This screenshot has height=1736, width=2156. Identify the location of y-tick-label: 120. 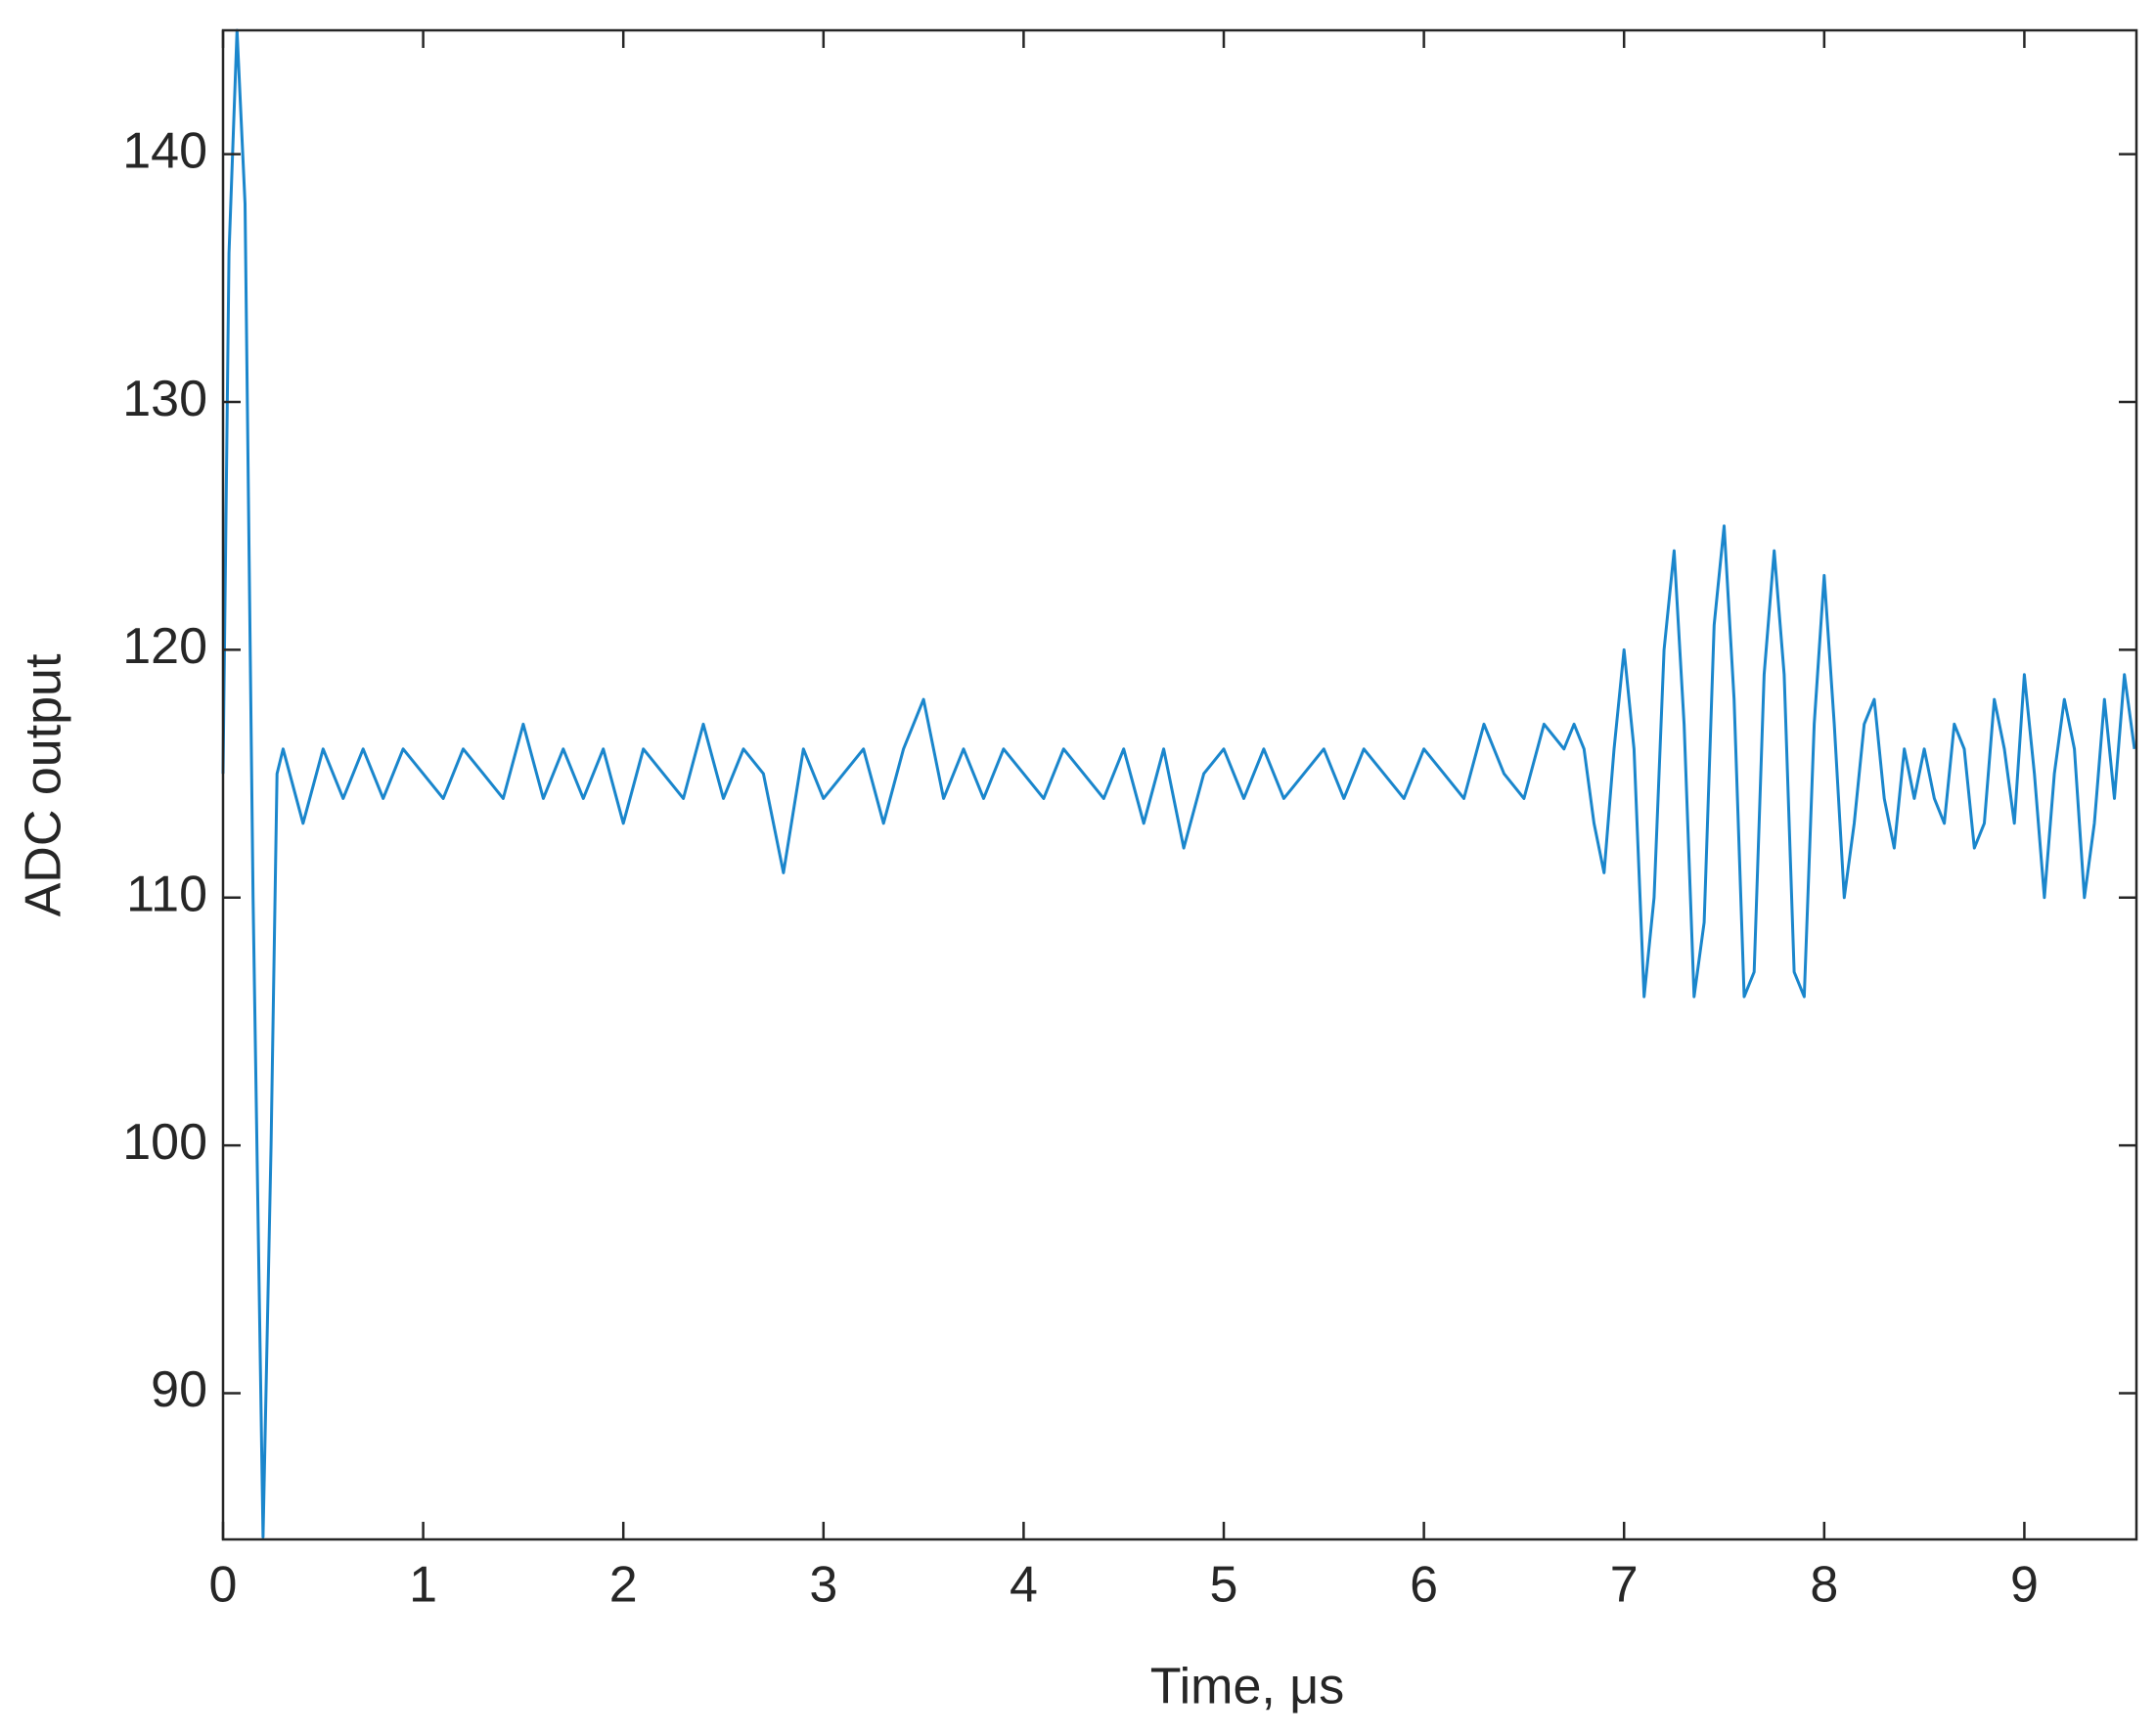
(164, 646).